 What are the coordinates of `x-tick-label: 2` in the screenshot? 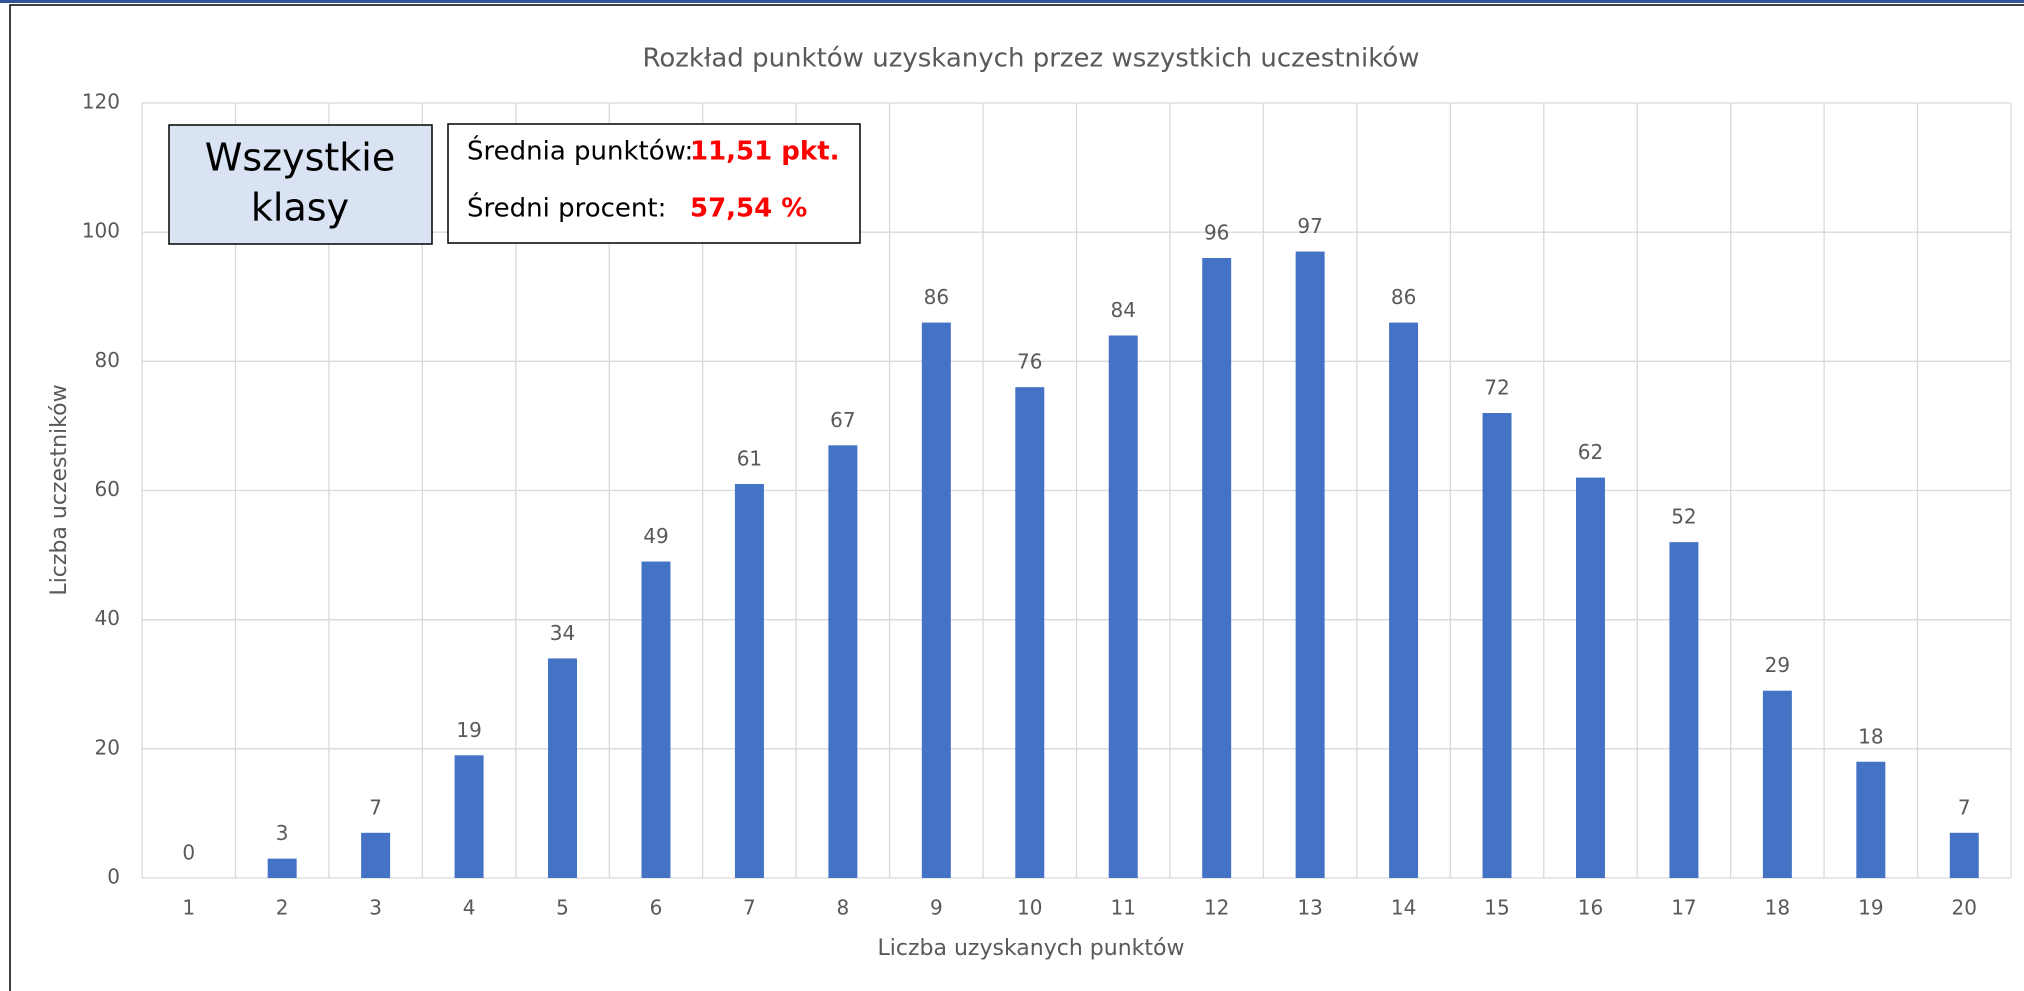 It's located at (282, 908).